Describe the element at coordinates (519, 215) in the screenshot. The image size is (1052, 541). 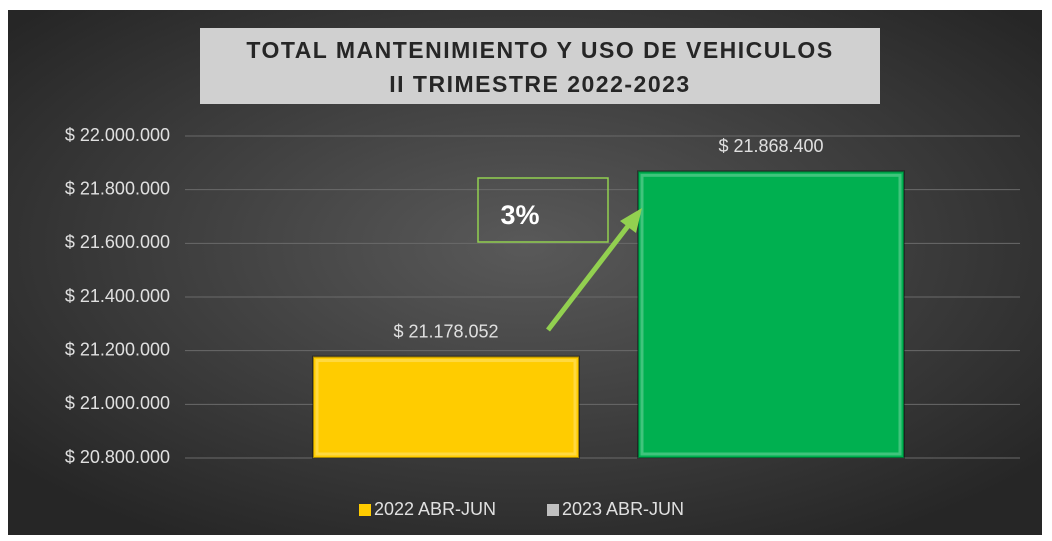
I see `annotation: 3%` at that location.